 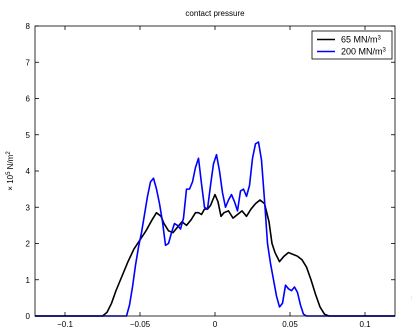 What do you see at coordinates (10, 182) in the screenshot?
I see `y-axis-label-prefix: × 10` at bounding box center [10, 182].